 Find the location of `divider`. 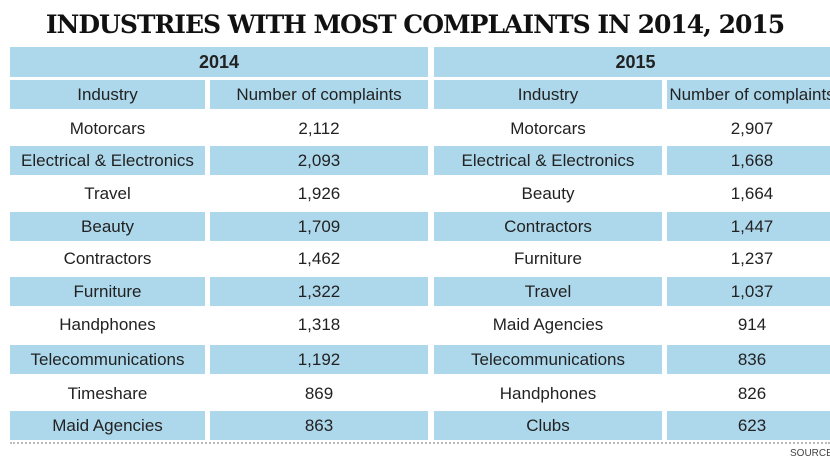

divider is located at coordinates (420, 443).